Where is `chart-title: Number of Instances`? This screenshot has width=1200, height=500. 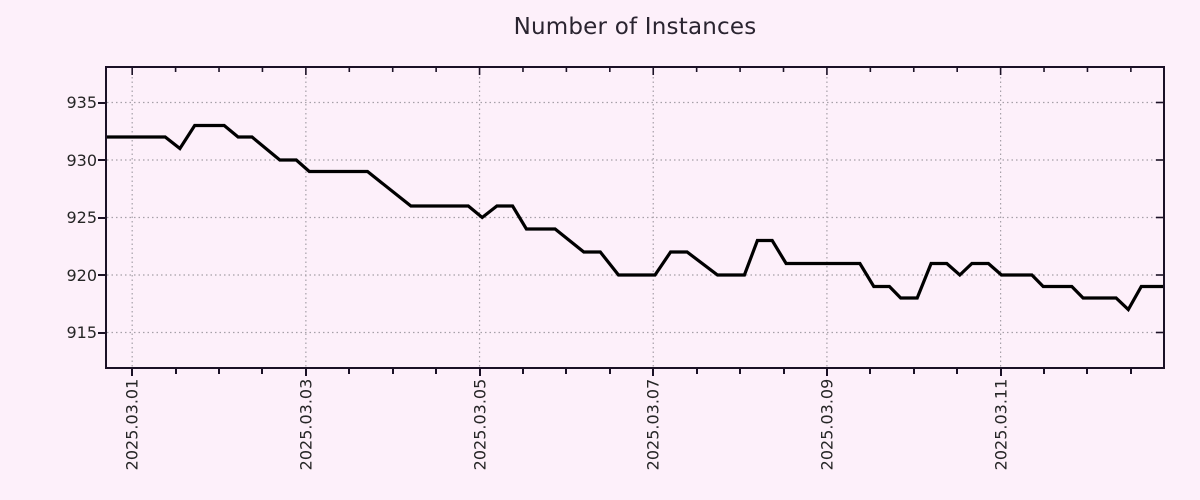
chart-title: Number of Instances is located at coordinates (635, 27).